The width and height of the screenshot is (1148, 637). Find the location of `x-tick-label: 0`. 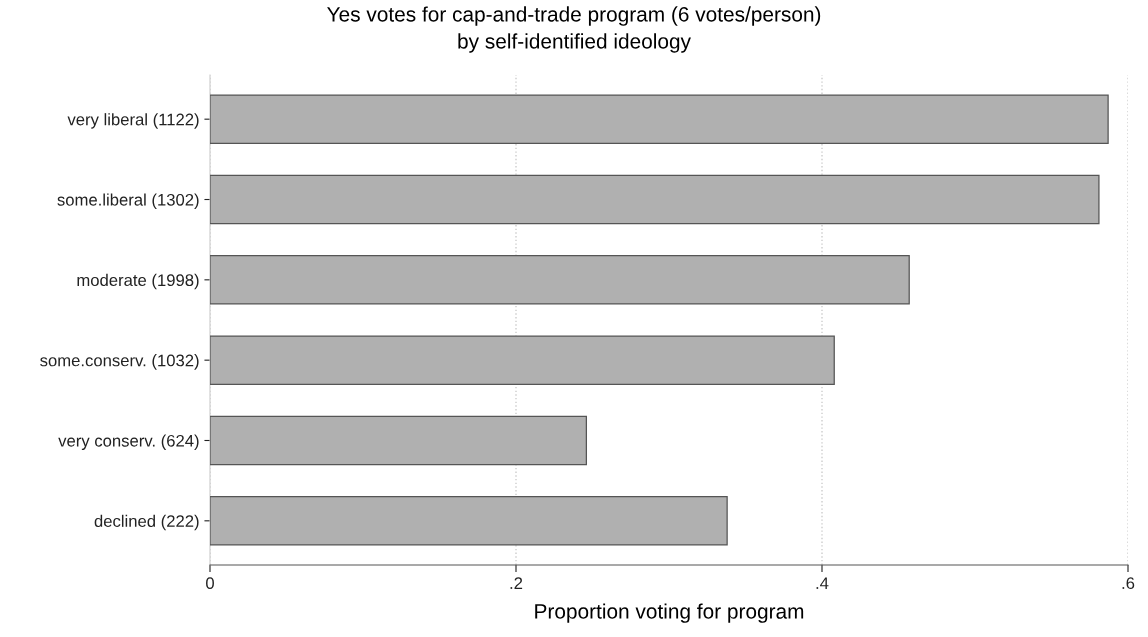

x-tick-label: 0 is located at coordinates (210, 583).